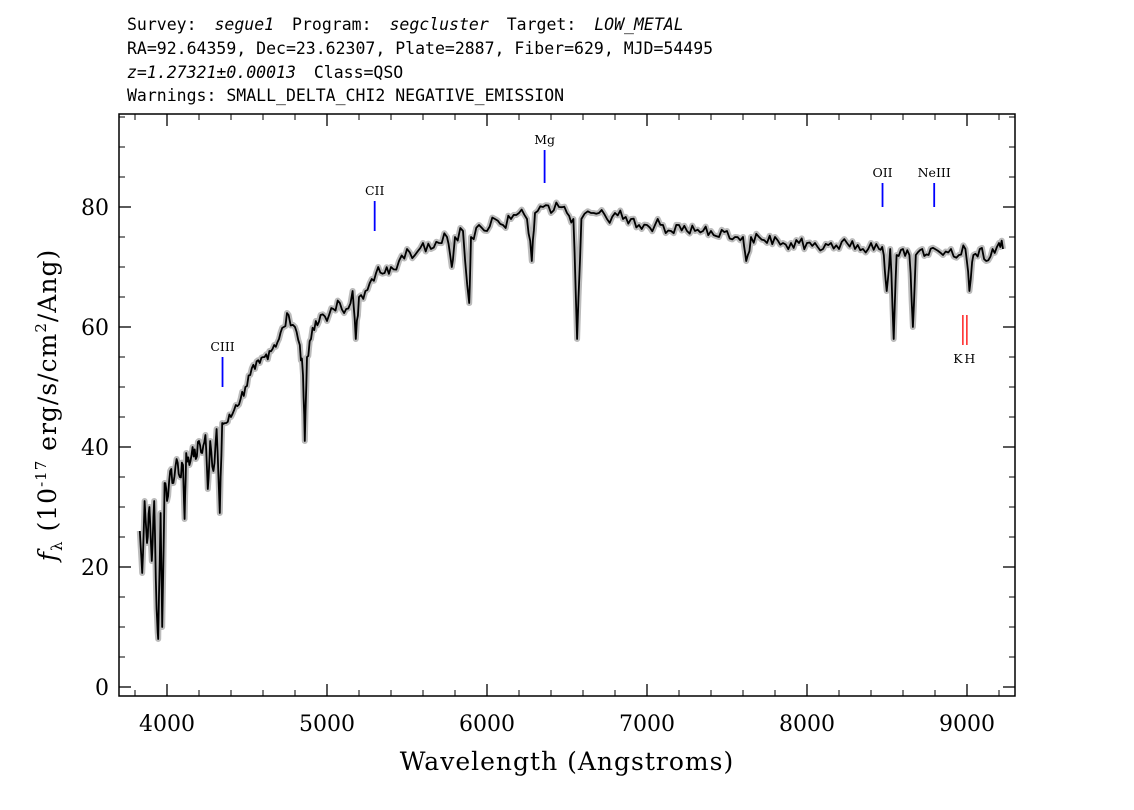 The image size is (1134, 810). Describe the element at coordinates (57, 545) in the screenshot. I see `y-axis-title-sub: λ` at that location.